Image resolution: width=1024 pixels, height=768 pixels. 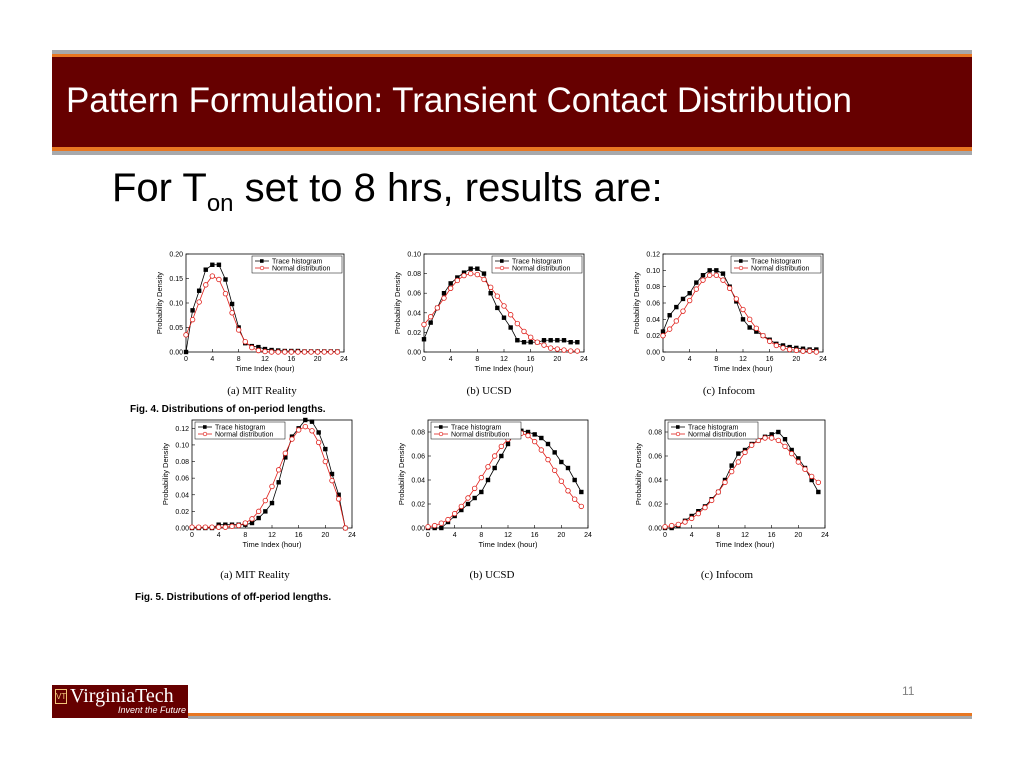 I want to click on page-number: 11, so click(x=908, y=691).